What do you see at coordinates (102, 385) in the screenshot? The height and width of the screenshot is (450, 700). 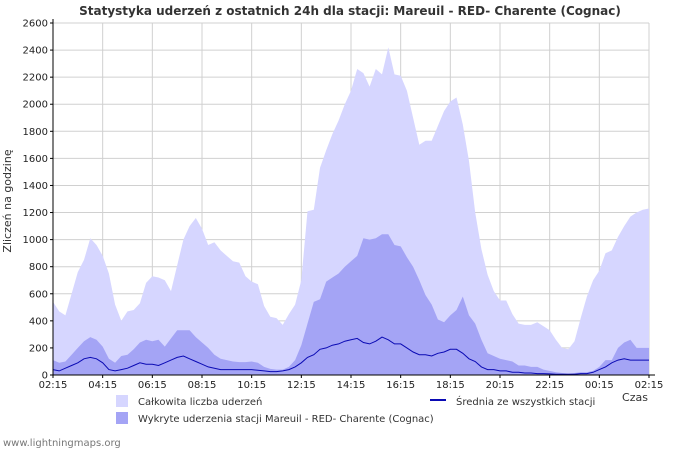 I see `x-tick-label: 04:15` at bounding box center [102, 385].